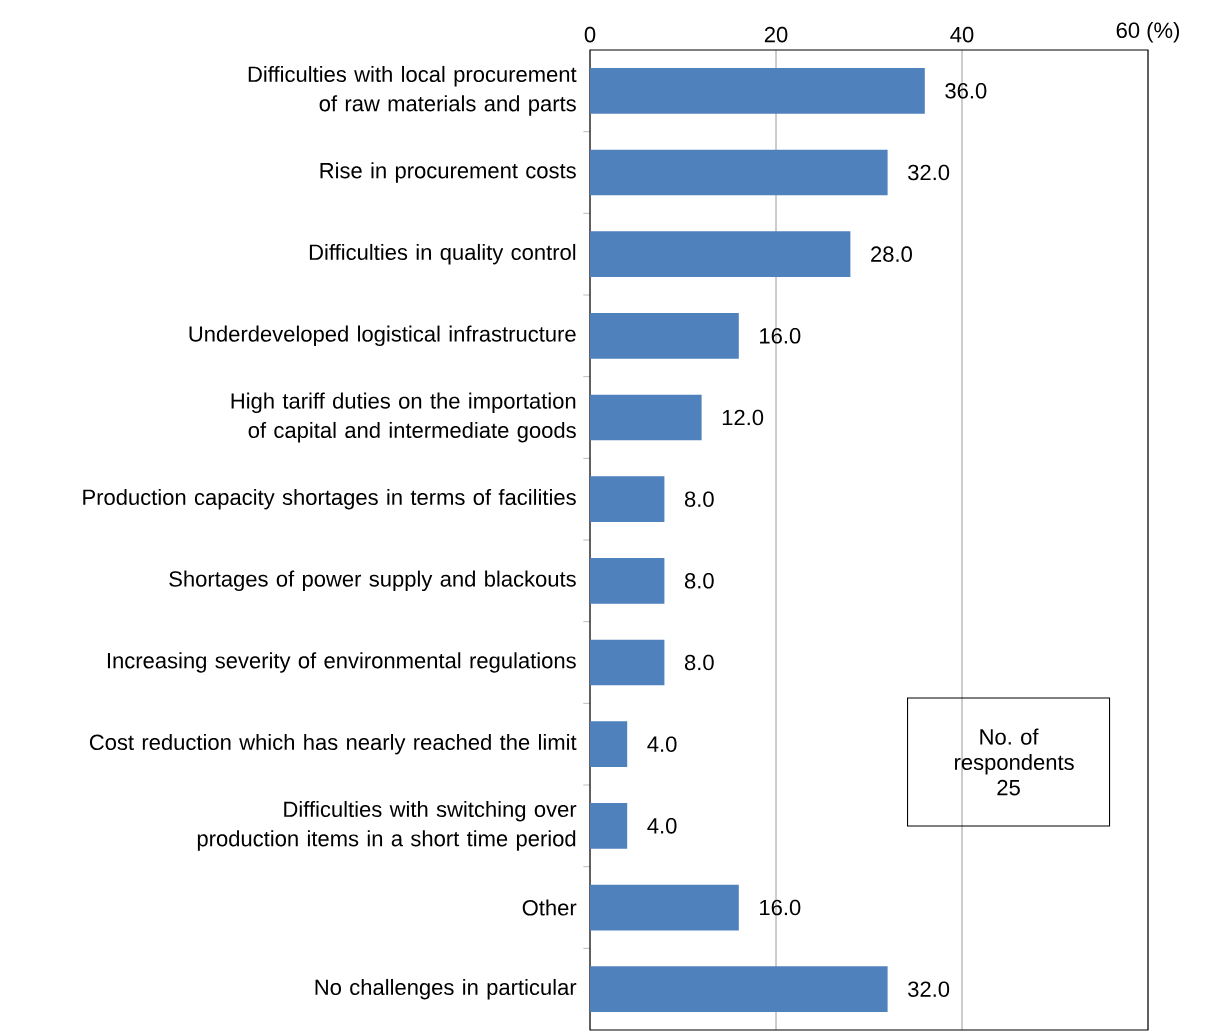  What do you see at coordinates (412, 90) in the screenshot?
I see `y-tick-label: Difficulties with local procurement of raw materials and parts` at bounding box center [412, 90].